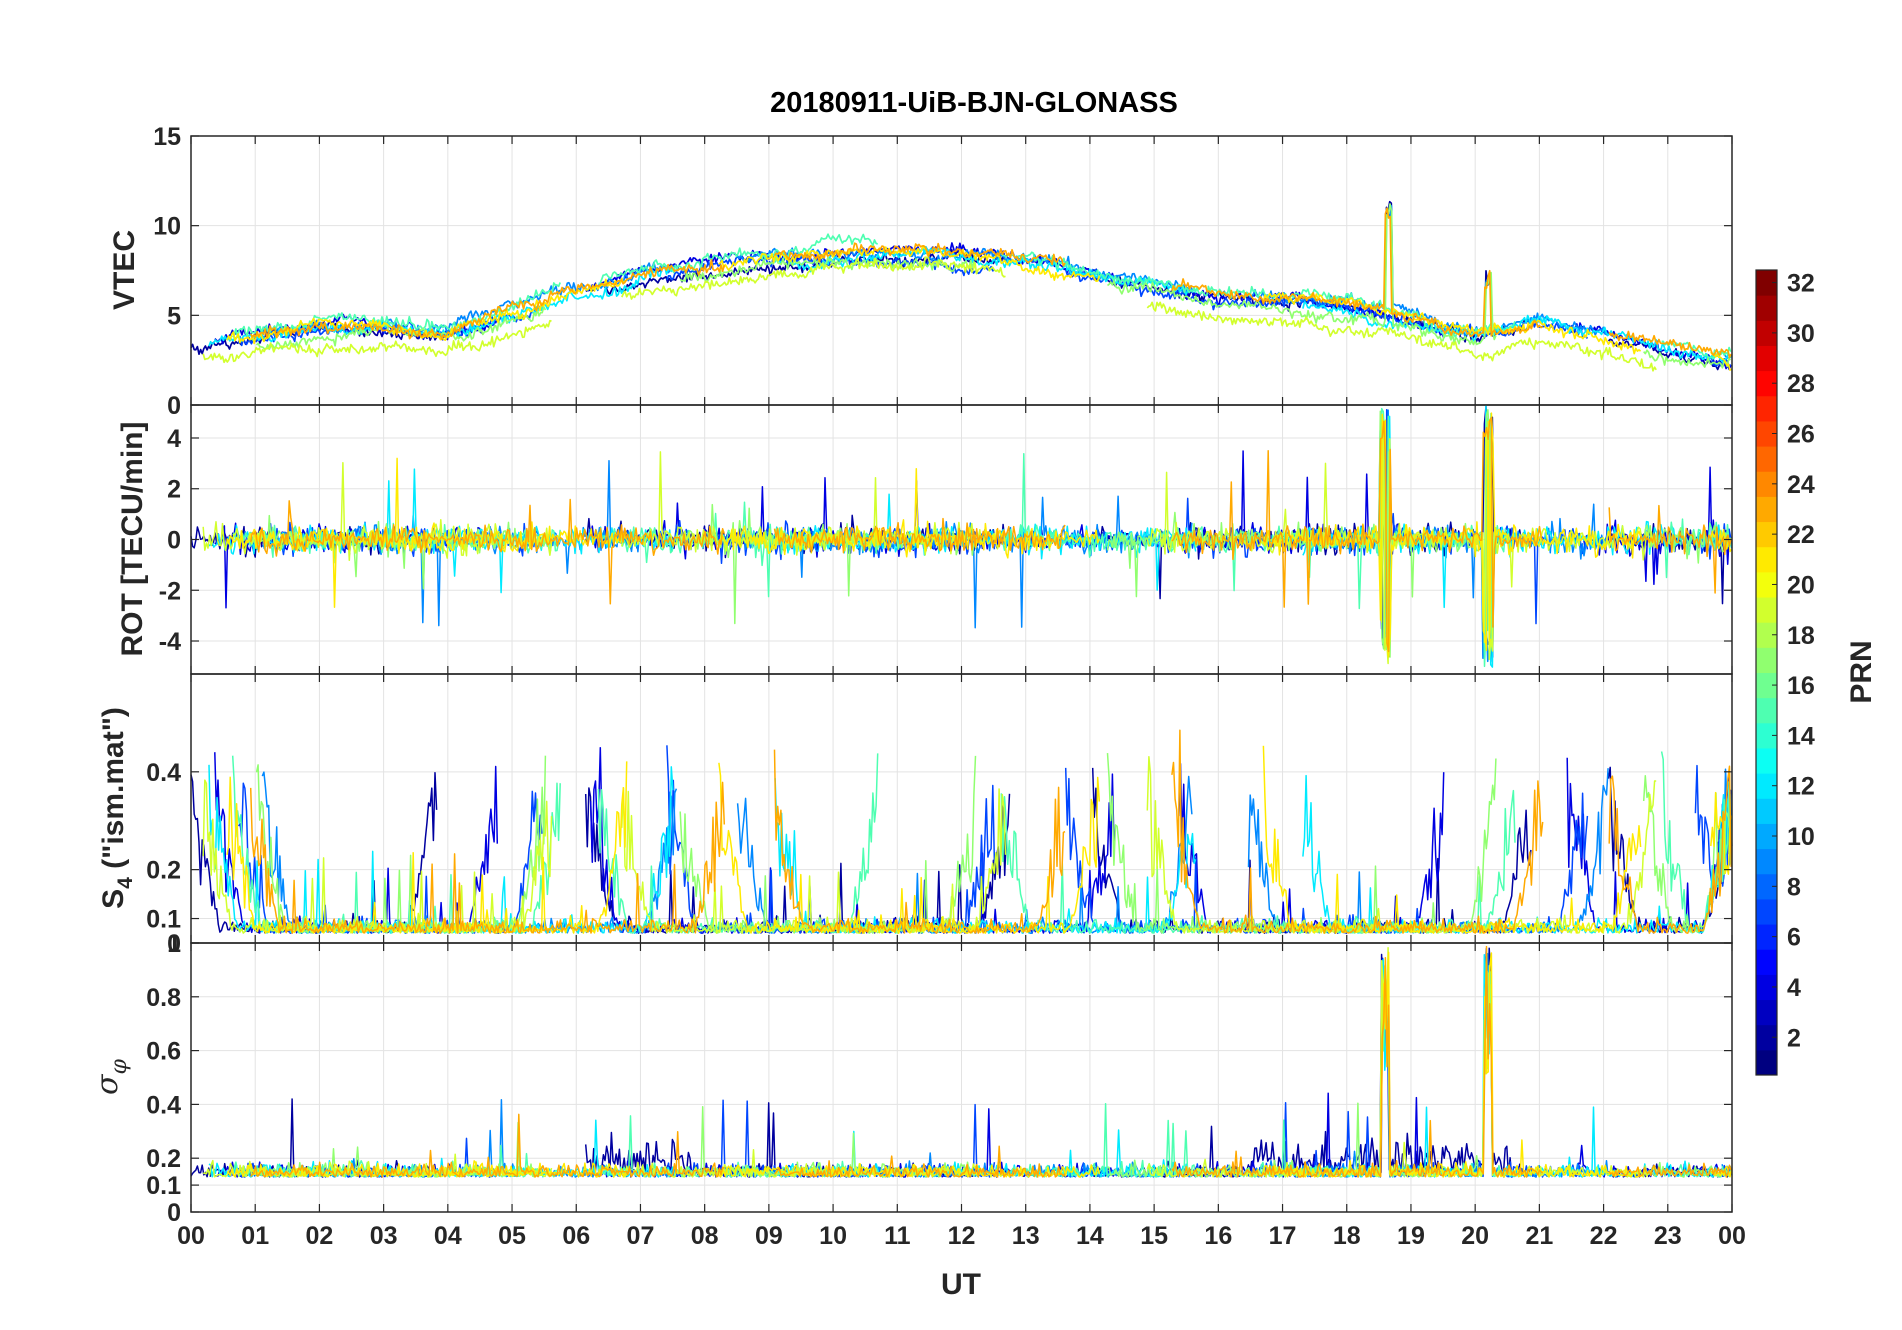  I want to click on colorbar-tick-label: 8, so click(1794, 887).